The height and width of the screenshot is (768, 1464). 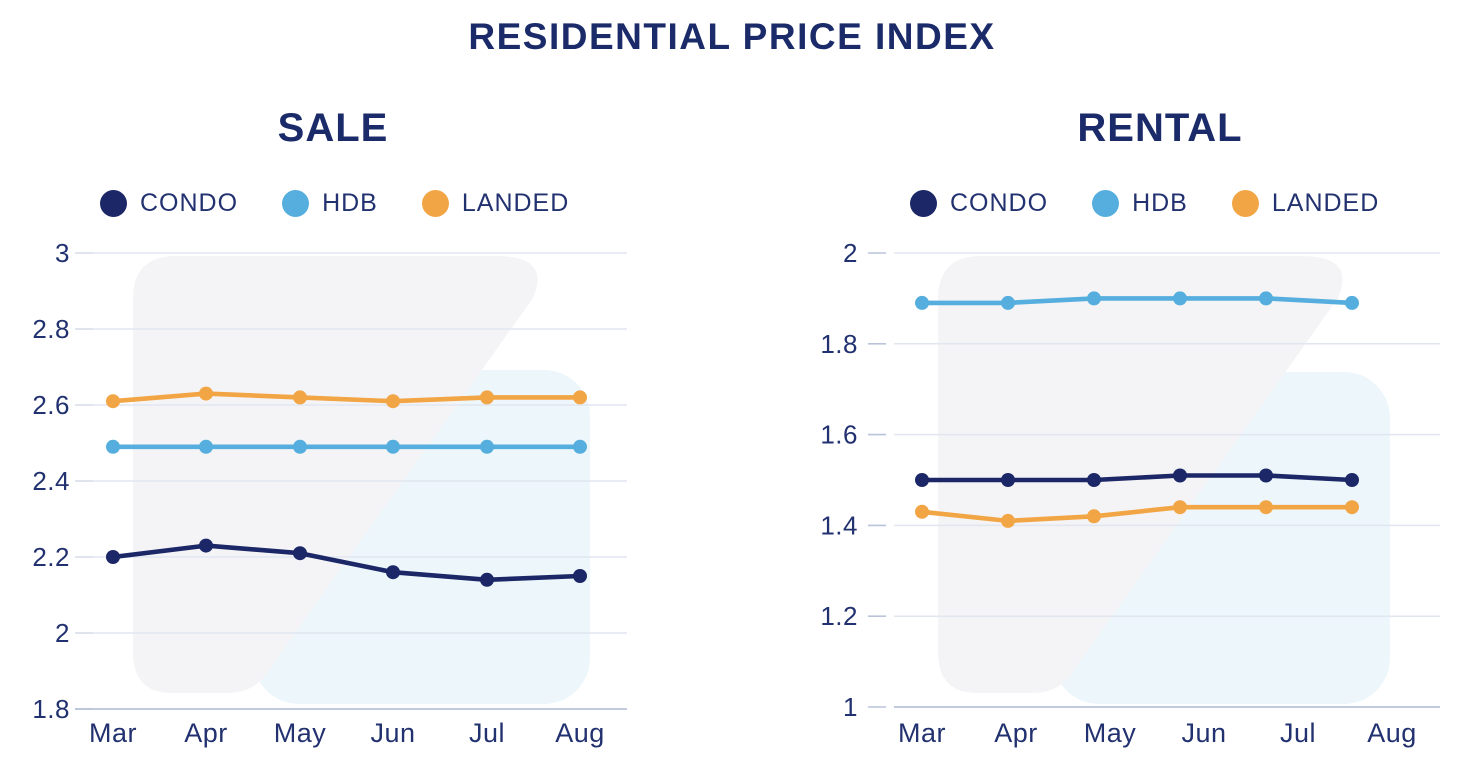 I want to click on y-tick-label: 1.4, so click(x=839, y=525).